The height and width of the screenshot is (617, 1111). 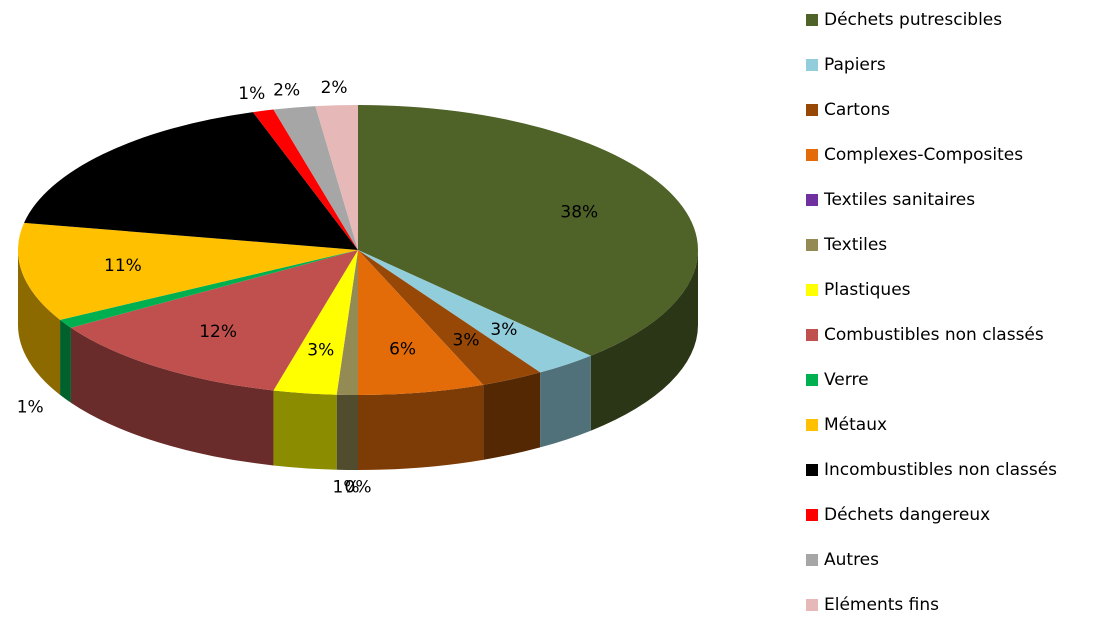 What do you see at coordinates (123, 266) in the screenshot?
I see `data-label: 11%` at bounding box center [123, 266].